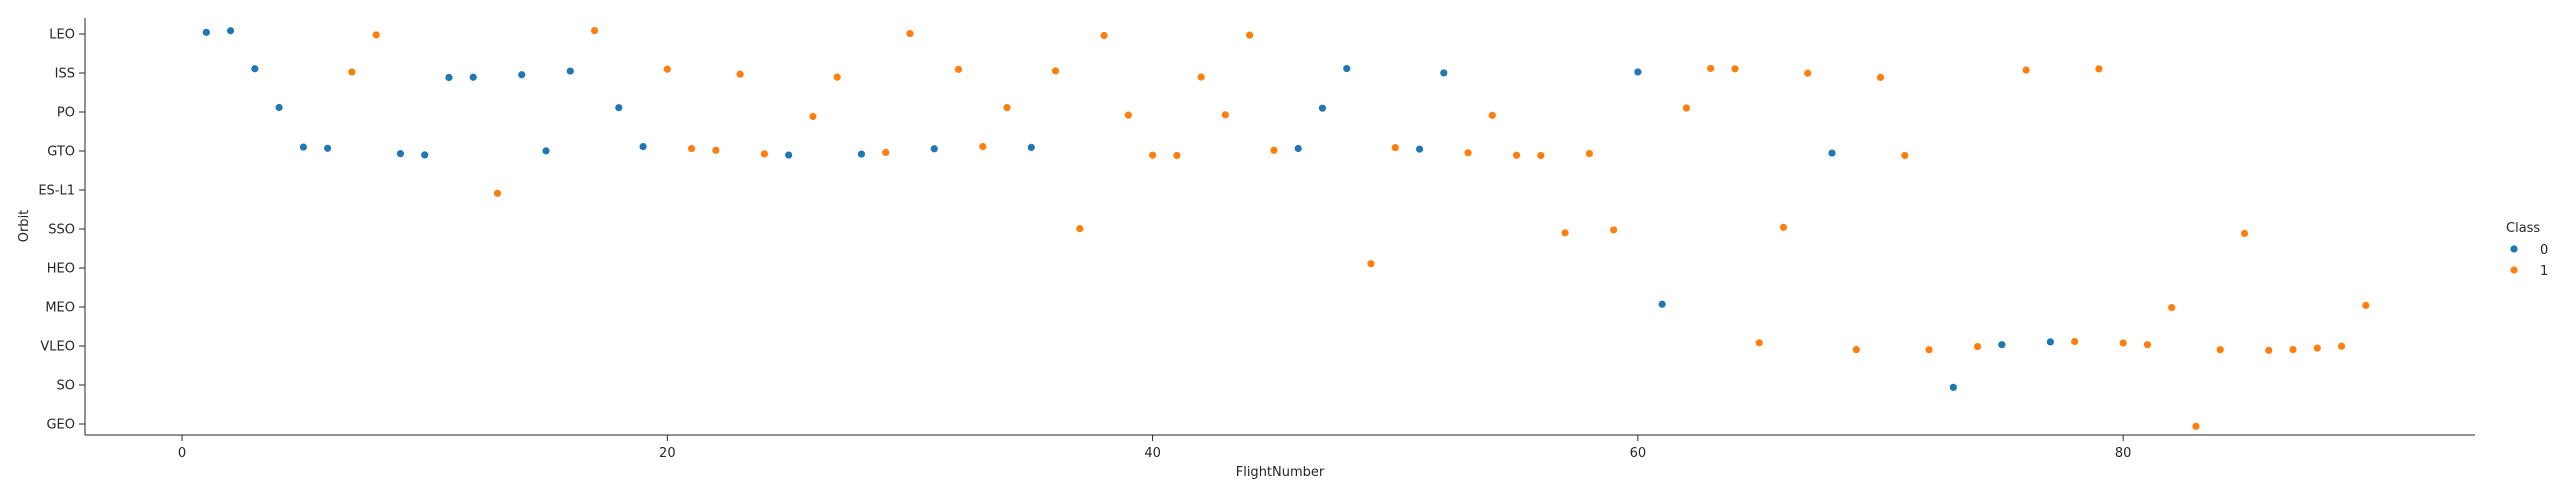 This screenshot has height=500, width=2558. I want to click on x-axis-title: FlightNumber, so click(1280, 472).